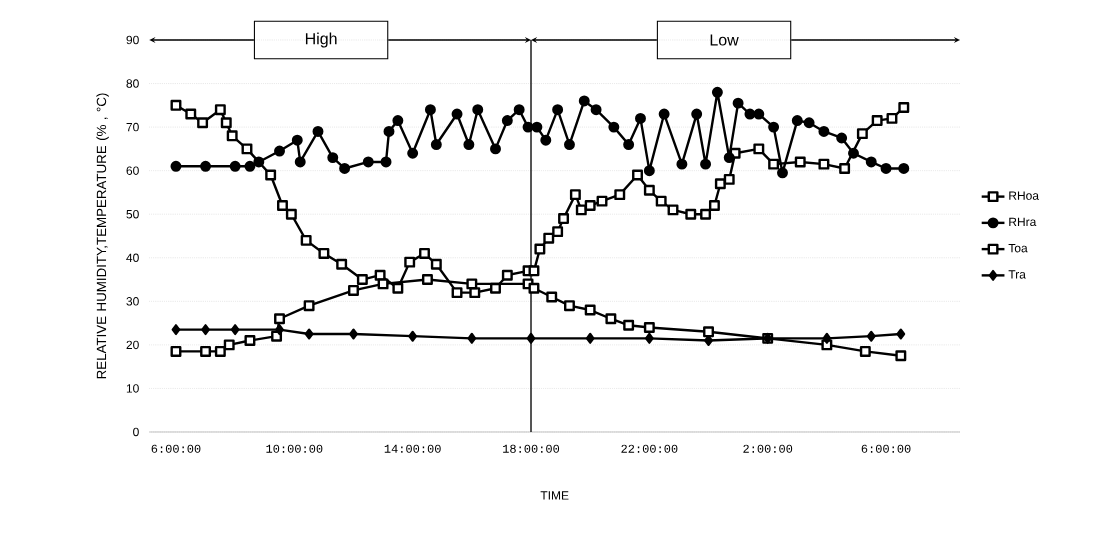  Describe the element at coordinates (132, 388) in the screenshot. I see `y-tick-label: 10` at that location.